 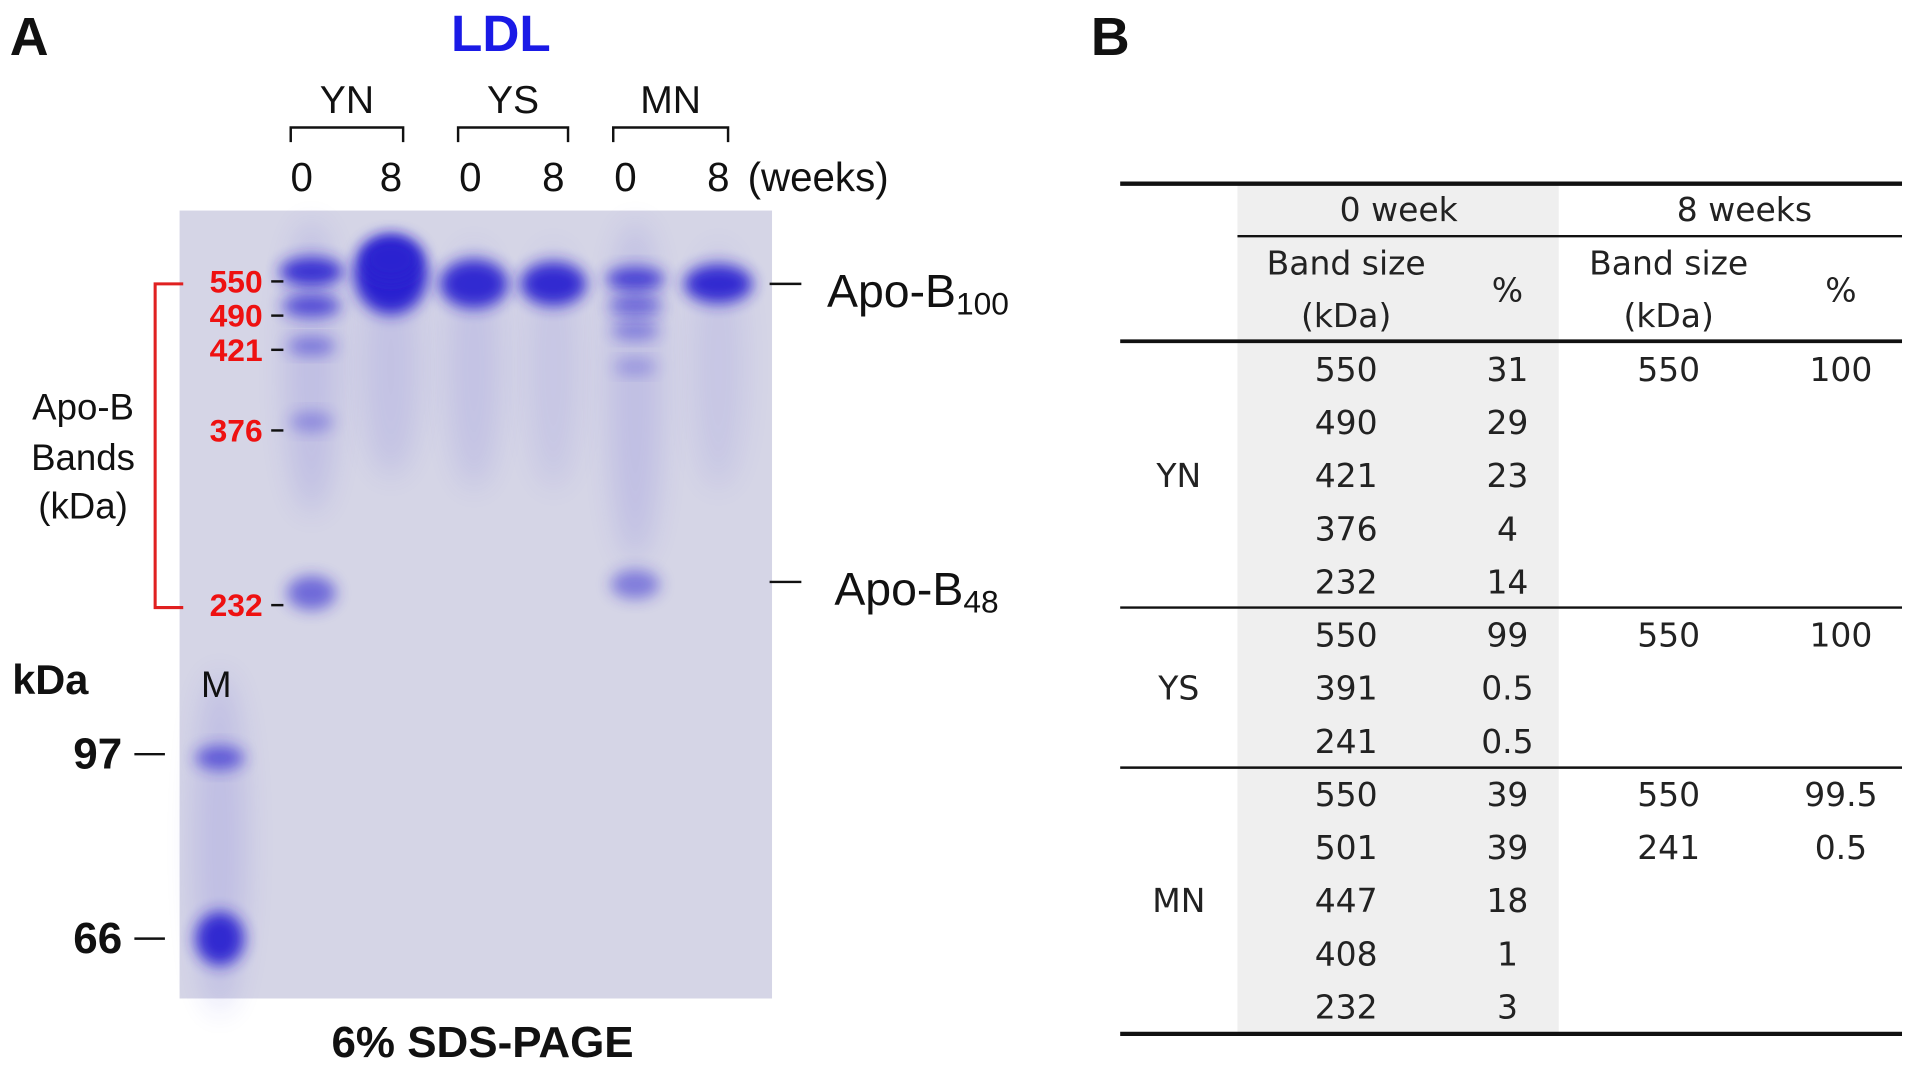 What do you see at coordinates (501, 33) in the screenshot?
I see `panel-title: LDL` at bounding box center [501, 33].